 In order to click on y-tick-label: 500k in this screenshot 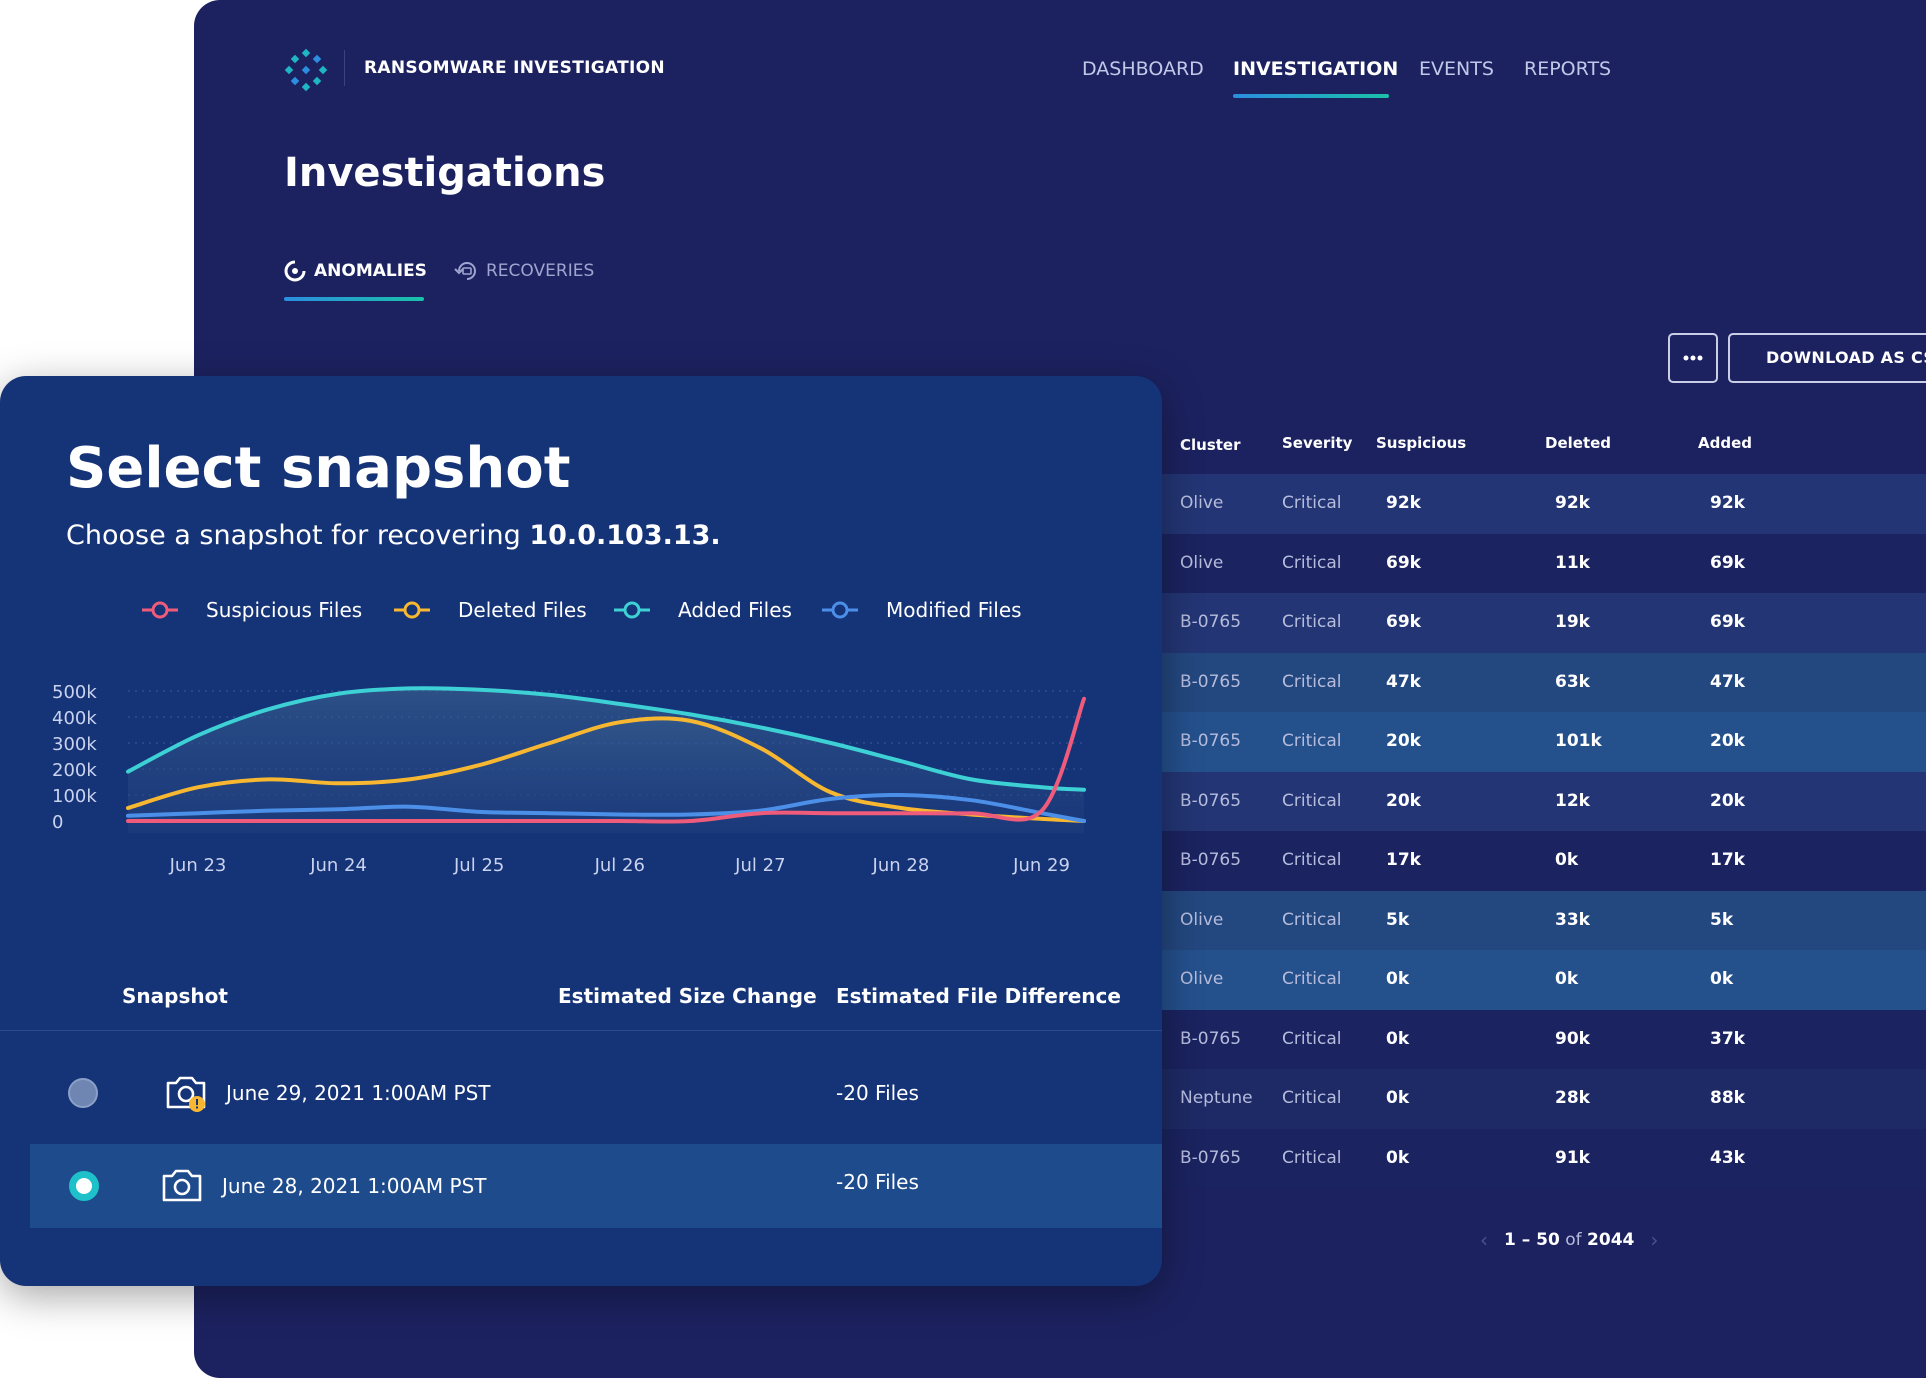, I will do `click(74, 692)`.